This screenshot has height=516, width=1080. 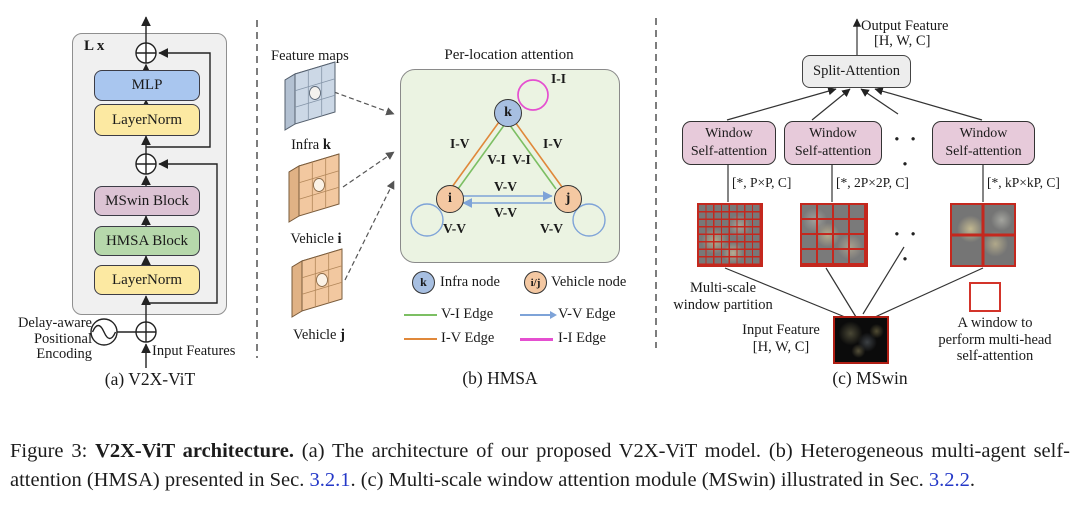 What do you see at coordinates (53, 450) in the screenshot?
I see `caption-prefix: Figure 3:` at bounding box center [53, 450].